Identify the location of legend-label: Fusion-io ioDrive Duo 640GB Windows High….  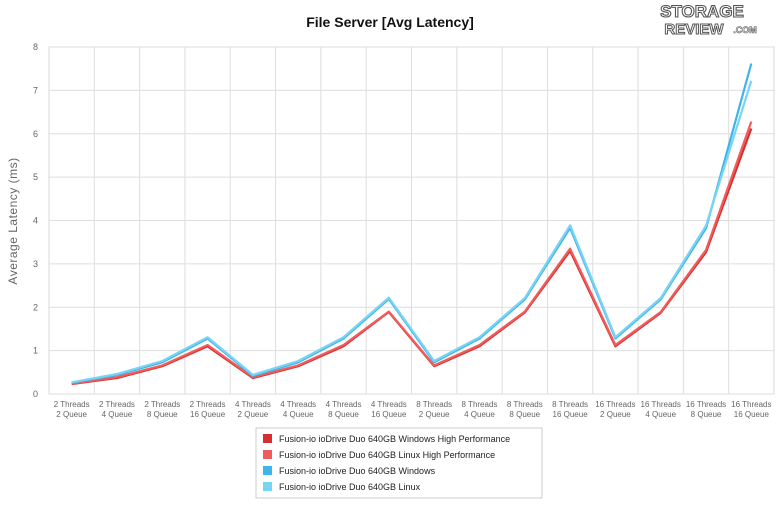
(394, 439).